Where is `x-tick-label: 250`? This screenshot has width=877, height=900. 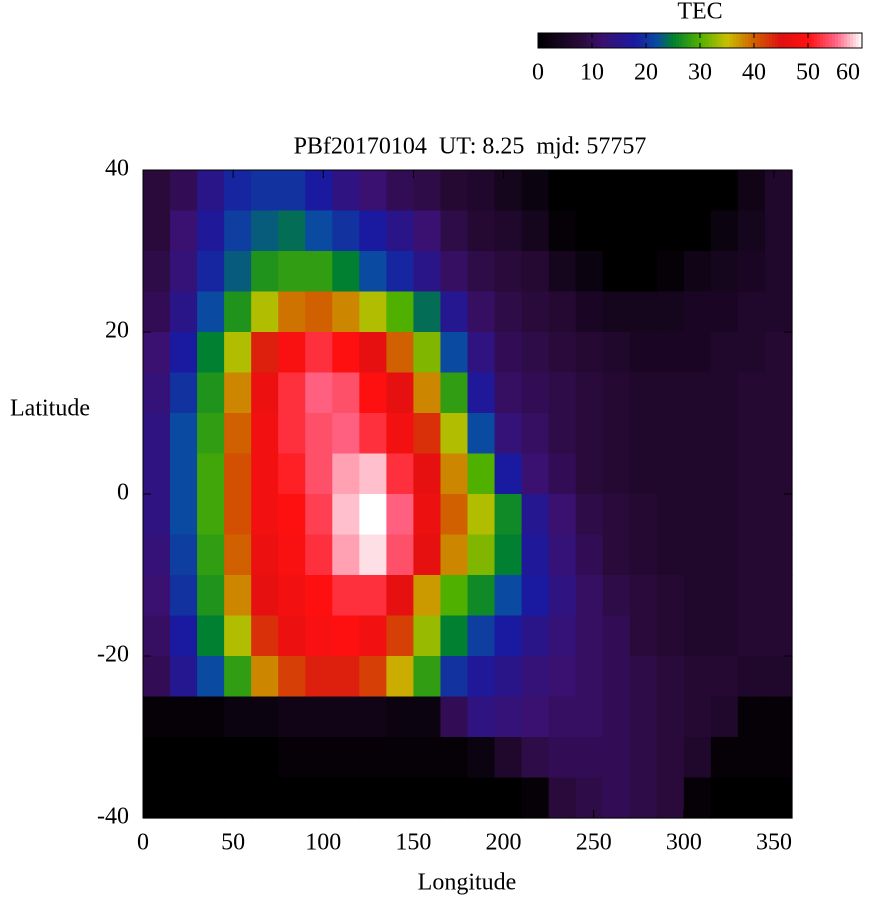
x-tick-label: 250 is located at coordinates (594, 843).